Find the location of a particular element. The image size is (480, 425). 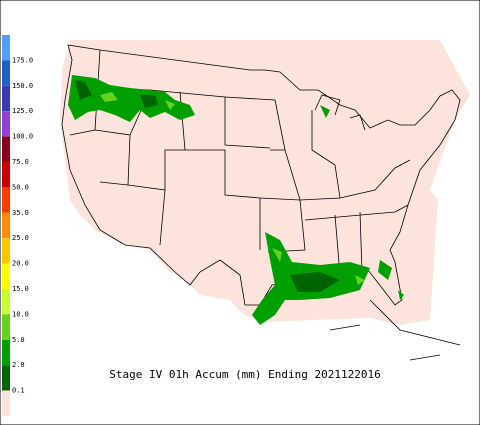

legend-label: 100.0 is located at coordinates (22, 137).